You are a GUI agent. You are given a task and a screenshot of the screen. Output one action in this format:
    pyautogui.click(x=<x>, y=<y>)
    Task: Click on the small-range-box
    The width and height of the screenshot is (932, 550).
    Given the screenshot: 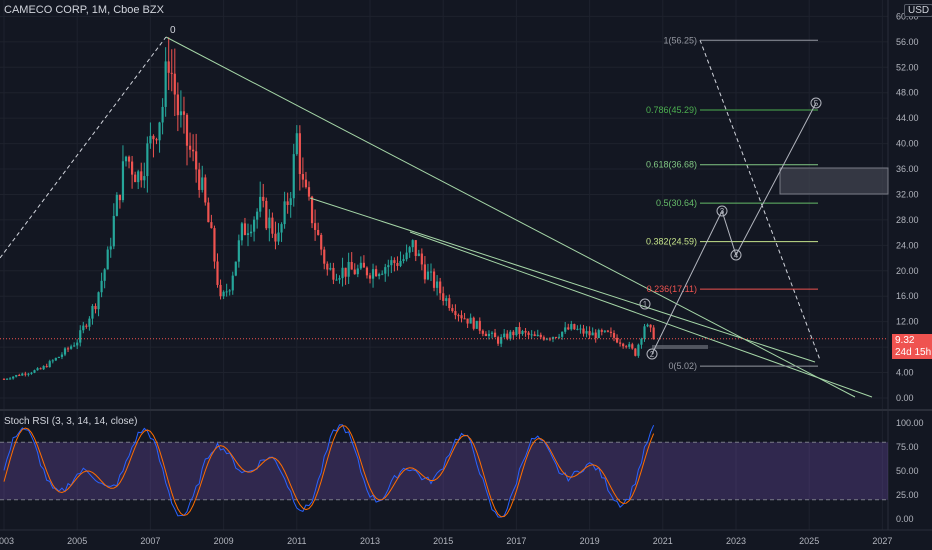 What is the action you would take?
    pyautogui.click(x=680, y=347)
    